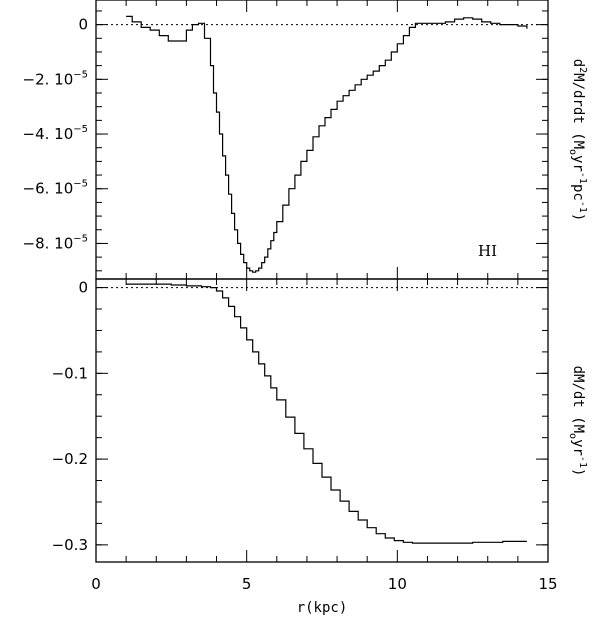  What do you see at coordinates (324, 584) in the screenshot?
I see `x-tick-labels: 0 5 10 15` at bounding box center [324, 584].